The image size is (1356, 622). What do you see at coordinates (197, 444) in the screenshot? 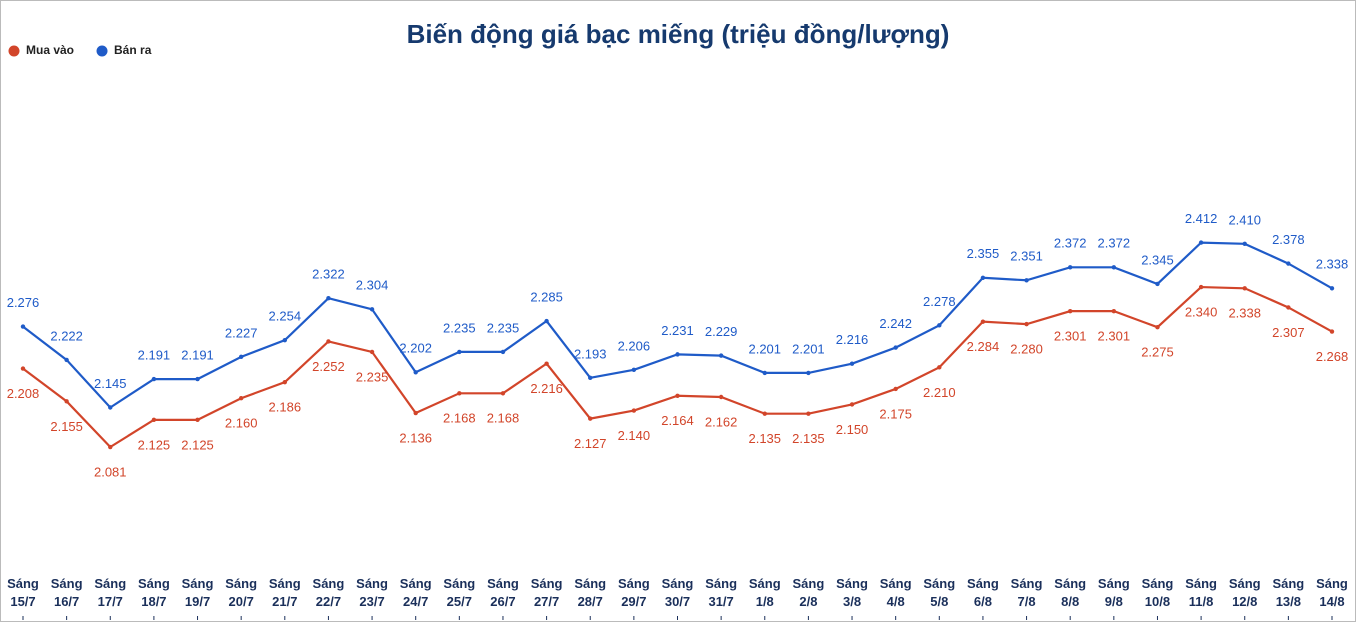
I see `value-label: 2.125` at bounding box center [197, 444].